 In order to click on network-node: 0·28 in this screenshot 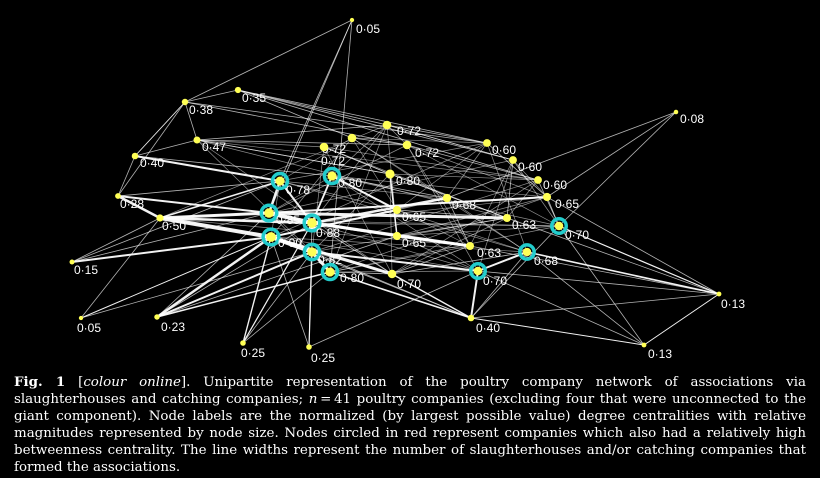, I will do `click(129, 202)`.